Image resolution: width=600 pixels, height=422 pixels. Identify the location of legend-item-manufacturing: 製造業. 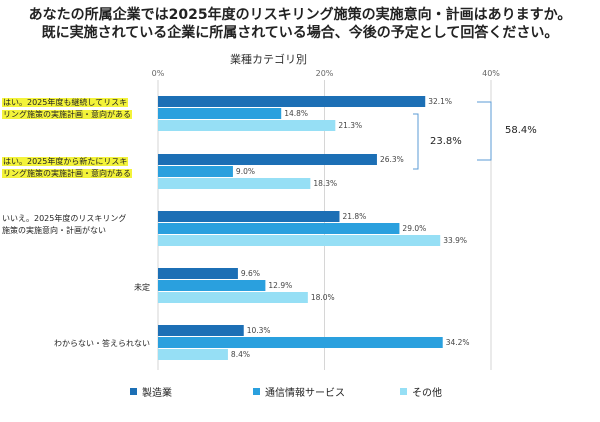
(151, 391).